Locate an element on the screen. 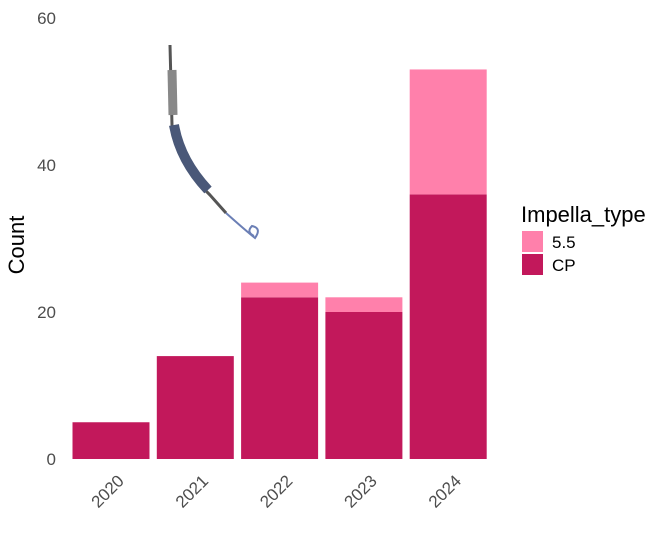  legend: Impella_type 5.5 CP is located at coordinates (583, 238).